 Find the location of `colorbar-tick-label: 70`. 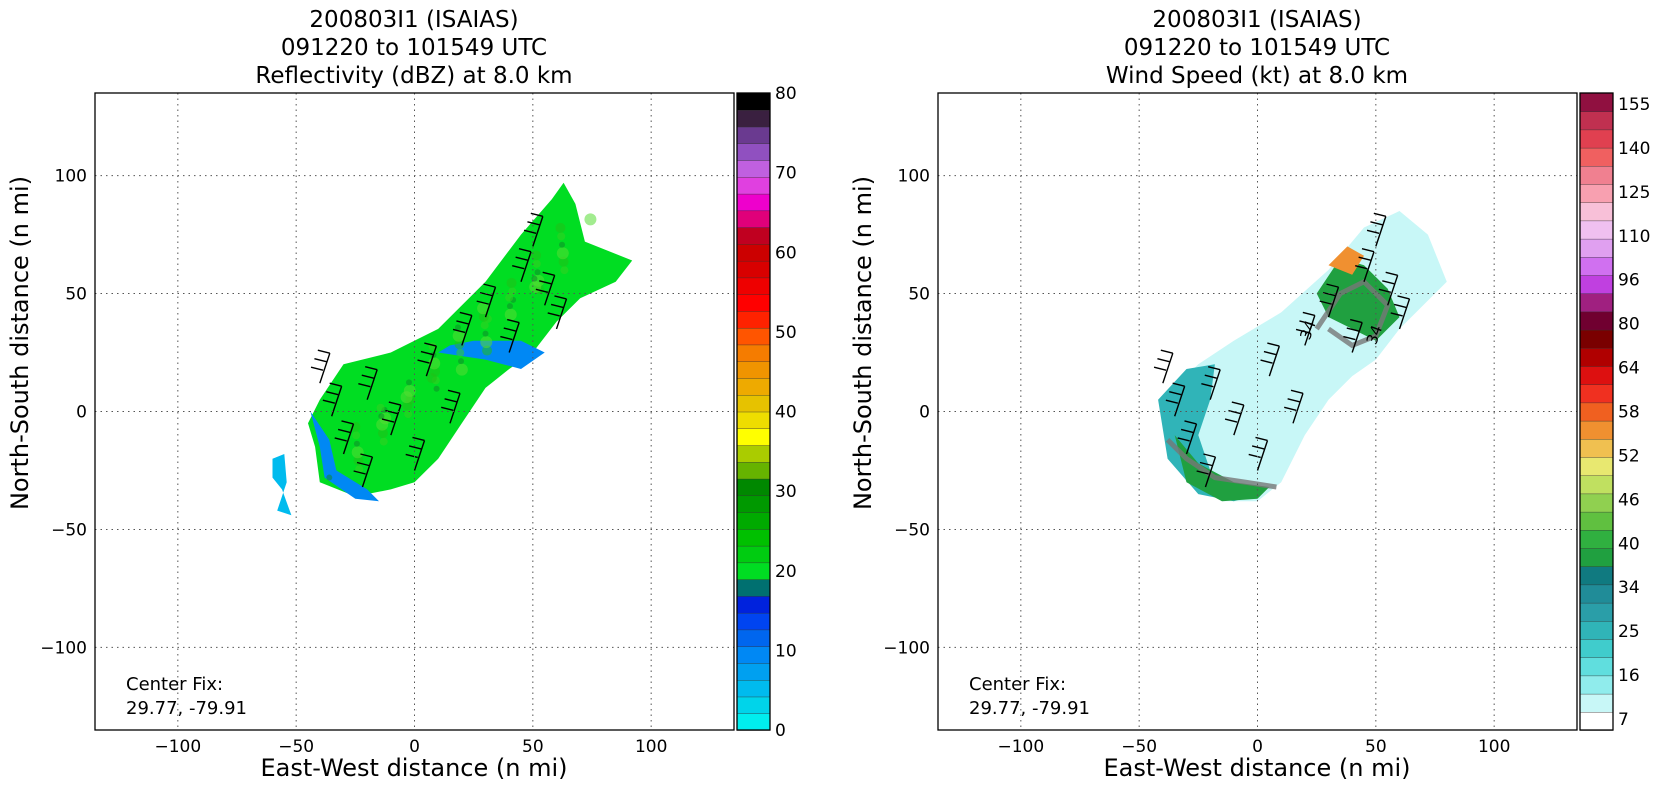

colorbar-tick-label: 70 is located at coordinates (786, 174).